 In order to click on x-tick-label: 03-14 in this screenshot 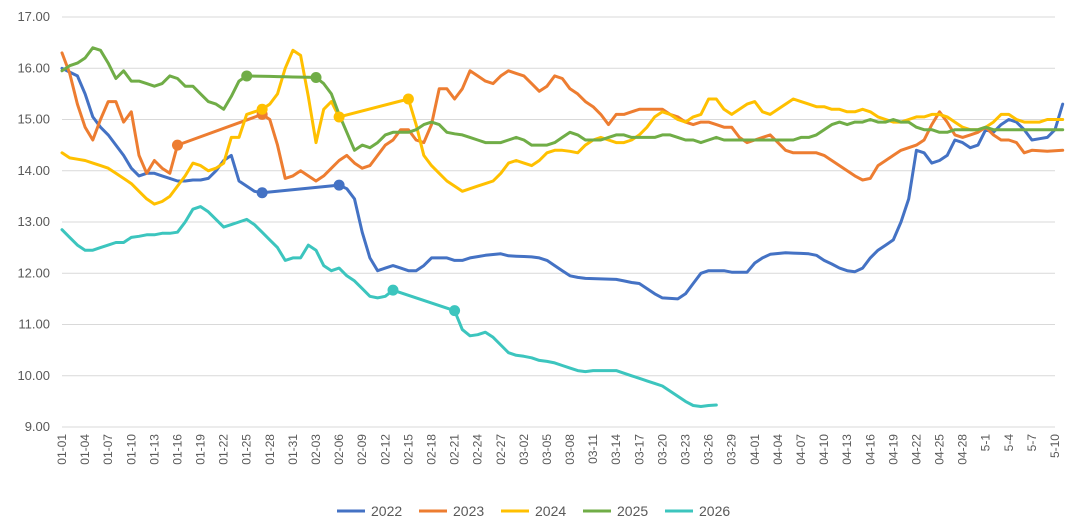, I will do `click(616, 449)`.